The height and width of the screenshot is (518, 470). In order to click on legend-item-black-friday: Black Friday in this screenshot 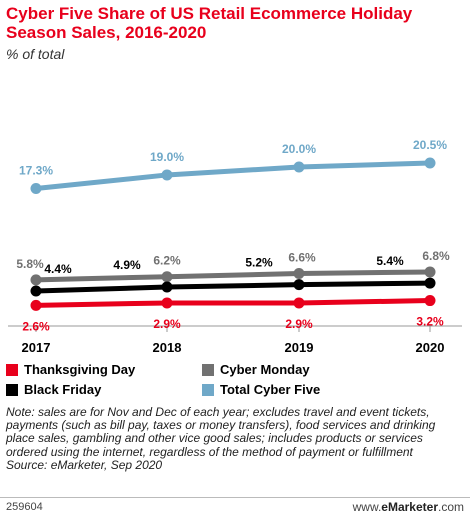, I will do `click(53, 389)`.